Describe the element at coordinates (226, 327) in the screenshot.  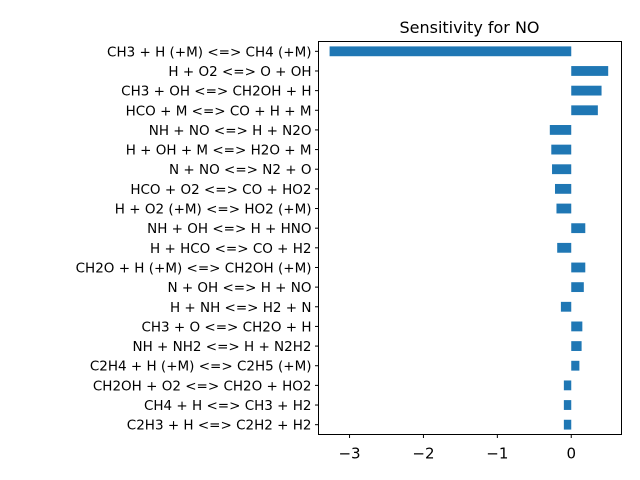
I see `y-tick-label: CH3 + O <=> CH2O + H` at that location.